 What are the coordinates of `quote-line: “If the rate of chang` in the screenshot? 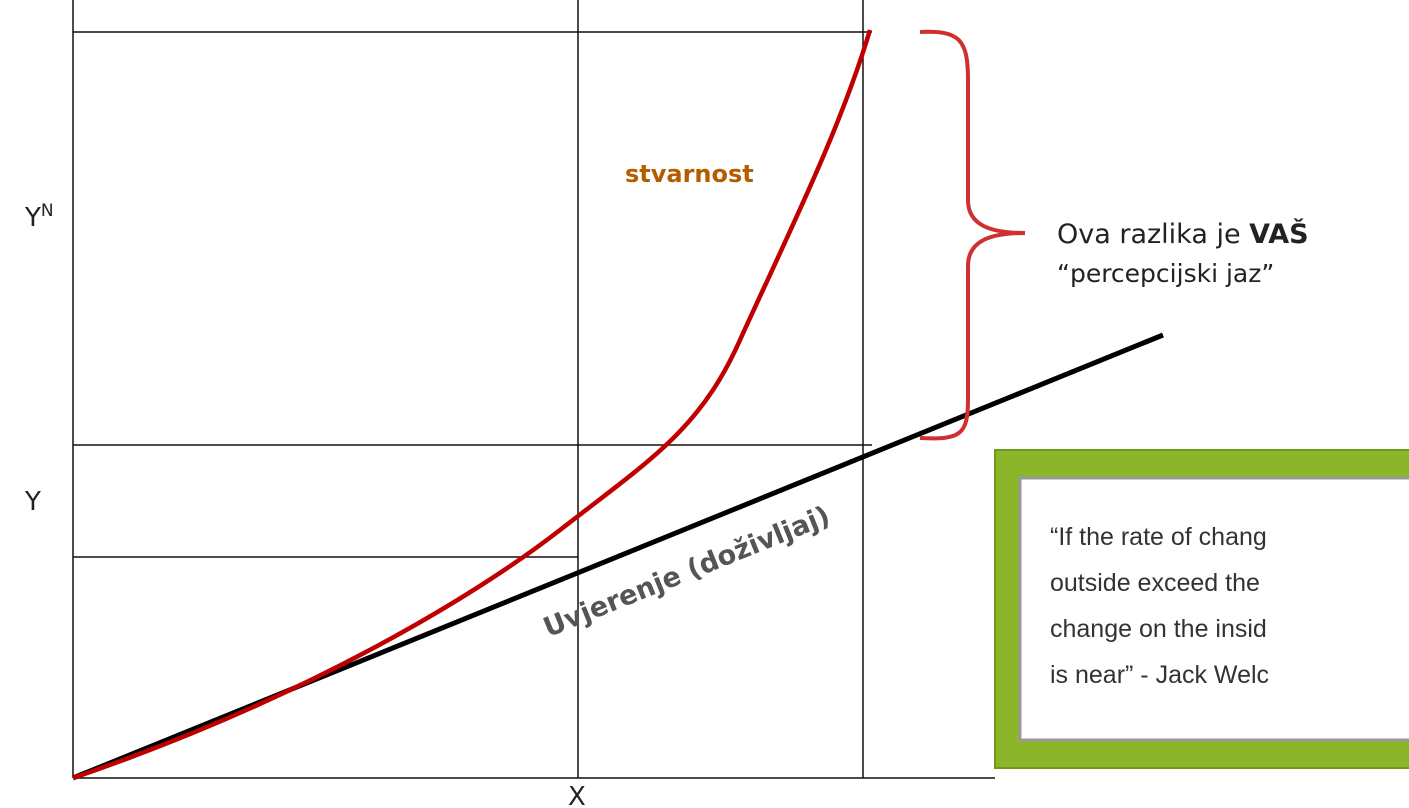 It's located at (1158, 537).